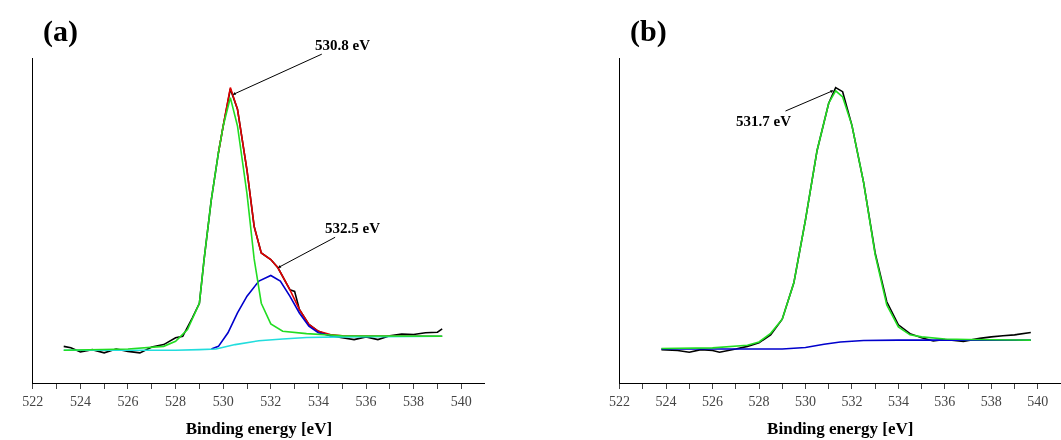  Describe the element at coordinates (343, 45) in the screenshot. I see `annotation: 530.8 eV` at that location.